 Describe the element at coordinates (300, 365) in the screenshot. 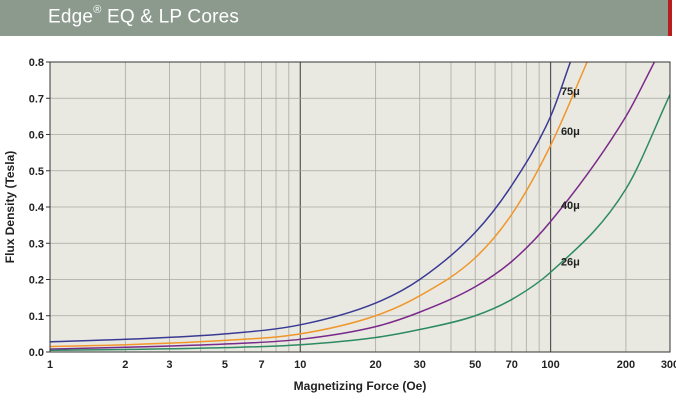

I see `x-tick-label: 10` at that location.